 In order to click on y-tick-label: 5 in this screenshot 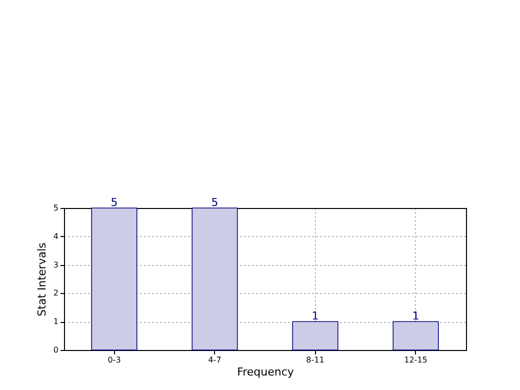, I will do `click(55, 208)`.